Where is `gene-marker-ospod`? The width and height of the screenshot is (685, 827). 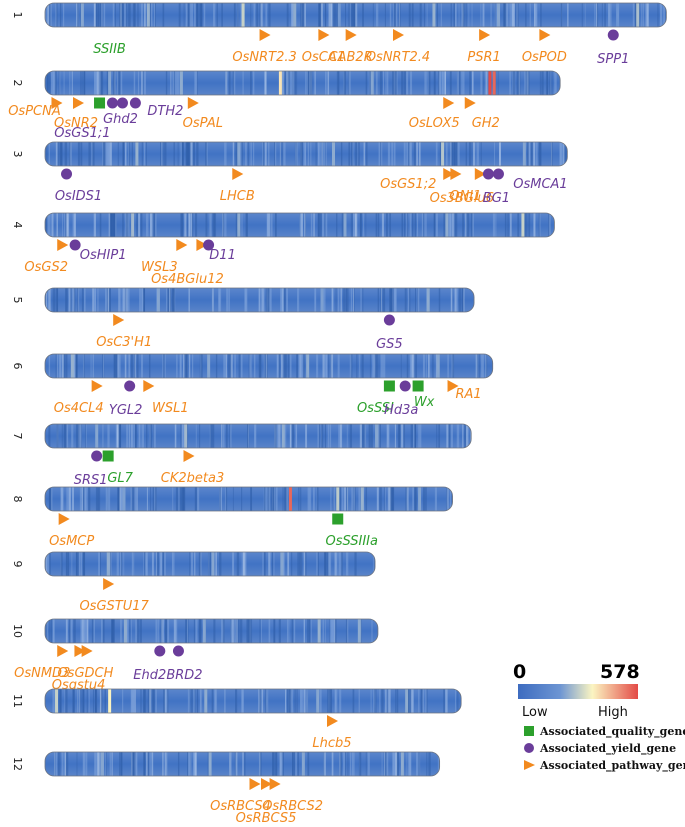
gene-marker-ospod is located at coordinates (545, 35).